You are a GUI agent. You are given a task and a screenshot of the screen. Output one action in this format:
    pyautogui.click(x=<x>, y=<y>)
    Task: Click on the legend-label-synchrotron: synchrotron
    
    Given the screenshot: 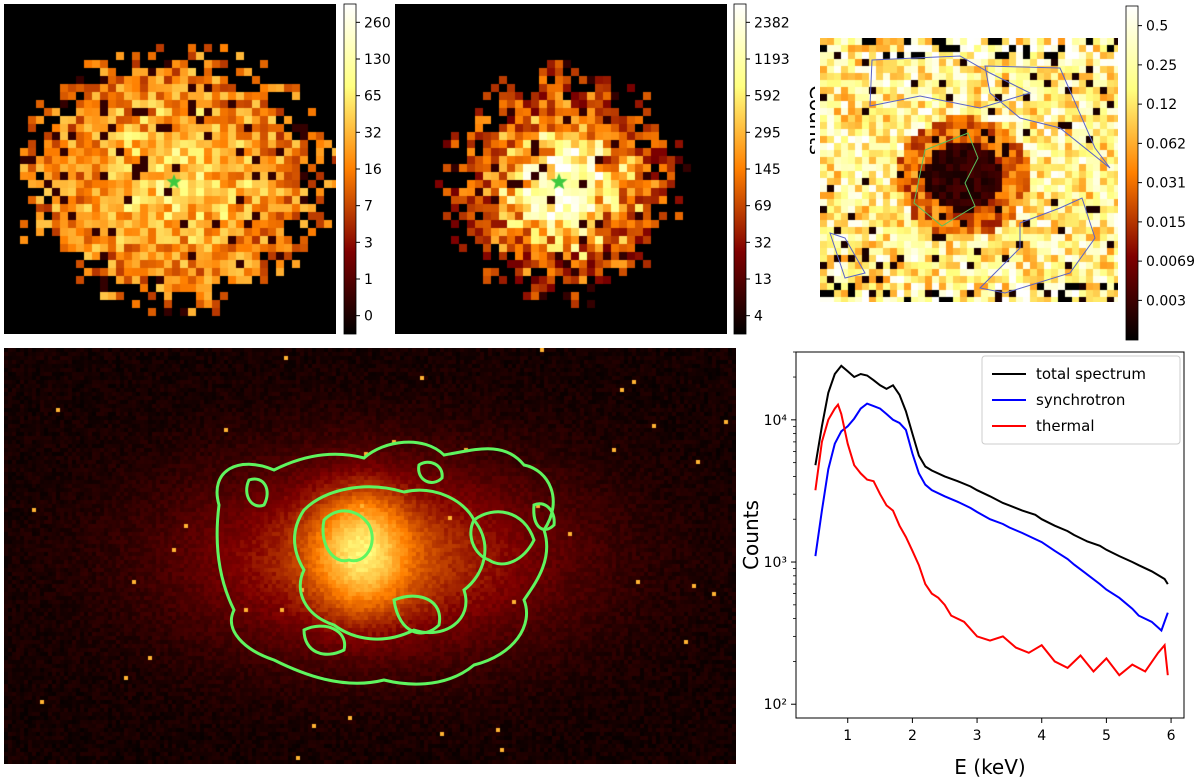 What is the action you would take?
    pyautogui.click(x=1080, y=400)
    